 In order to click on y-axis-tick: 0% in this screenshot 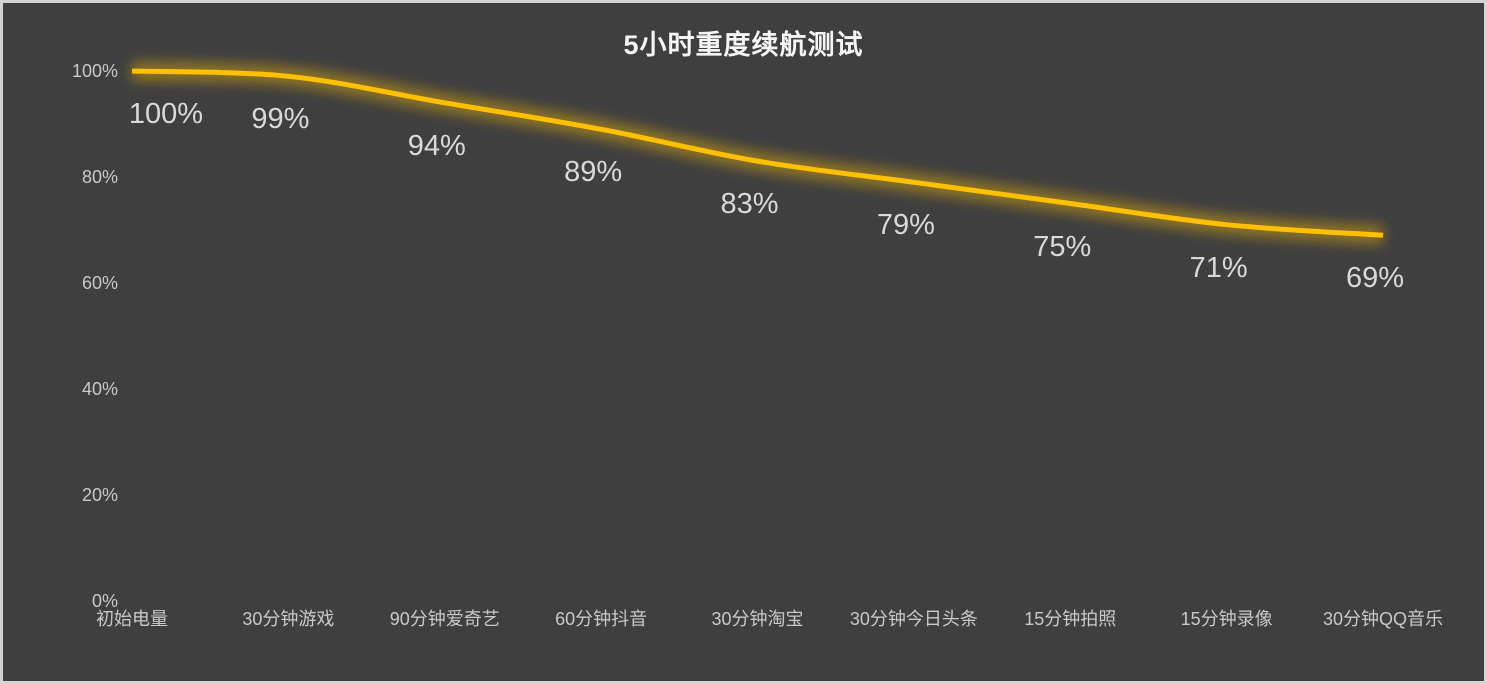, I will do `click(104, 601)`.